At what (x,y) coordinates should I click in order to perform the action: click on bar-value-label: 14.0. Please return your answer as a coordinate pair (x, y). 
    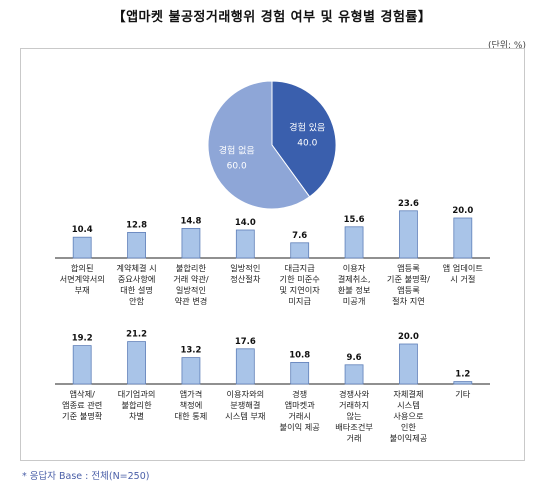
    Looking at the image, I should click on (245, 223).